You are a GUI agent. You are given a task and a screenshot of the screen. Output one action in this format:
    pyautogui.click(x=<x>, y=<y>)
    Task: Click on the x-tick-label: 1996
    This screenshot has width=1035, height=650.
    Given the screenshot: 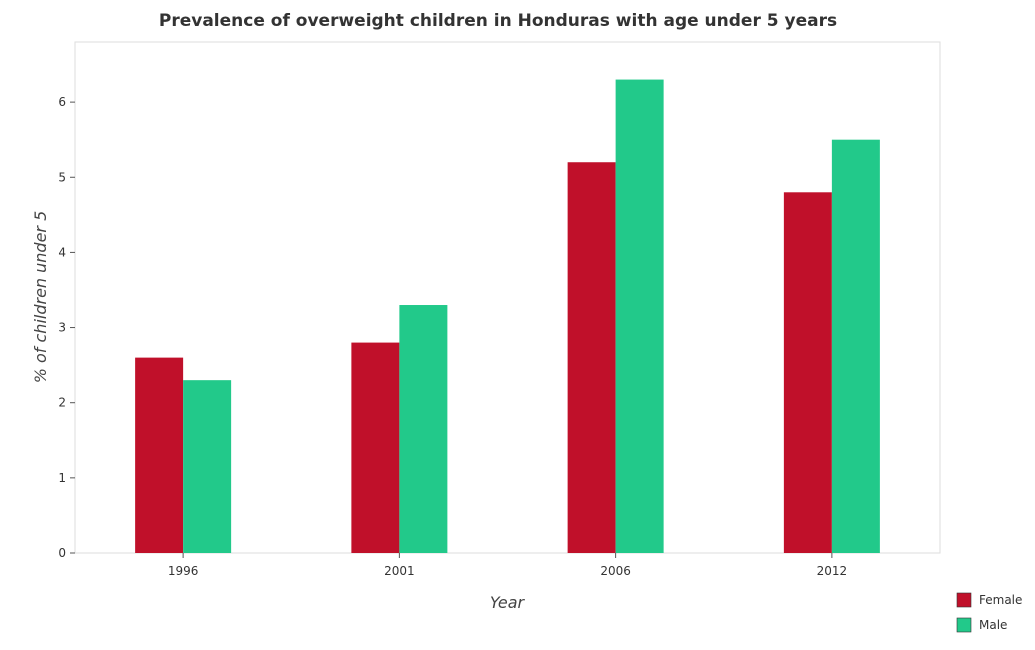 What is the action you would take?
    pyautogui.click(x=183, y=571)
    